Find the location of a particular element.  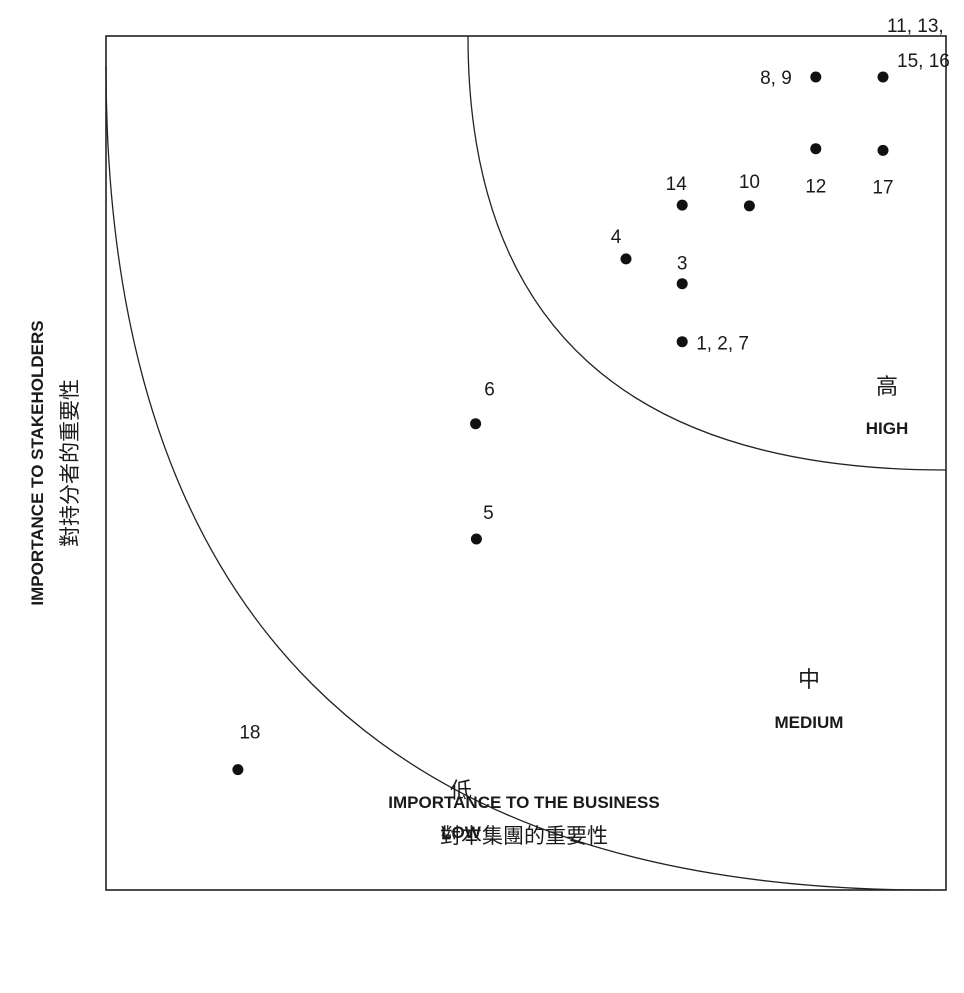

y-axis-label-cn: 對持分者的重要性 is located at coordinates (70, 463).